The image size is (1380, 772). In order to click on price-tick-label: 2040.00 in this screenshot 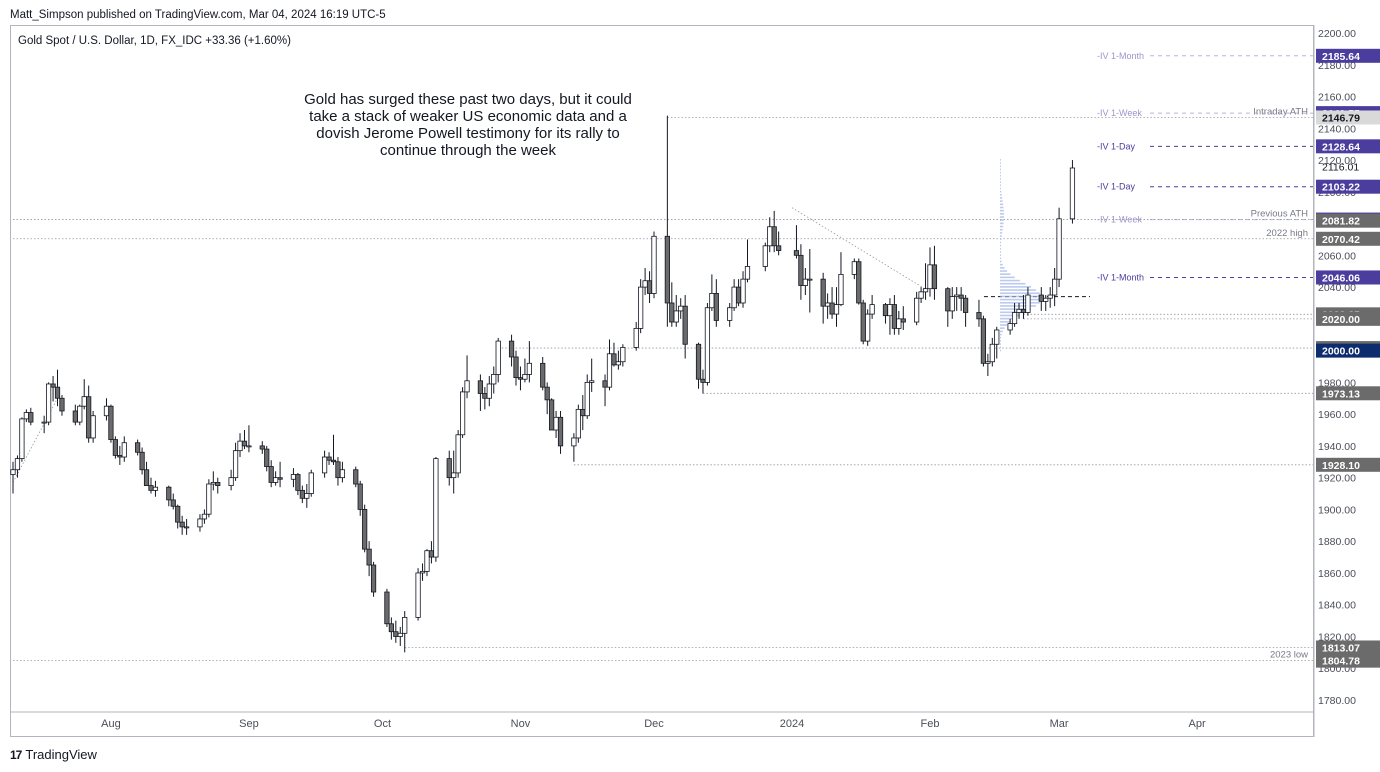, I will do `click(1337, 288)`.